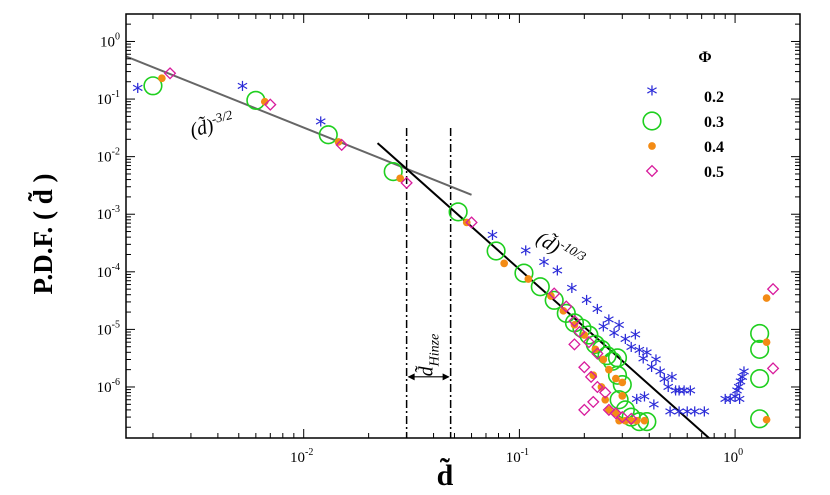 The image size is (830, 495). What do you see at coordinates (574, 250) in the screenshot?
I see `fit-line-label-exponent: -10/3` at bounding box center [574, 250].